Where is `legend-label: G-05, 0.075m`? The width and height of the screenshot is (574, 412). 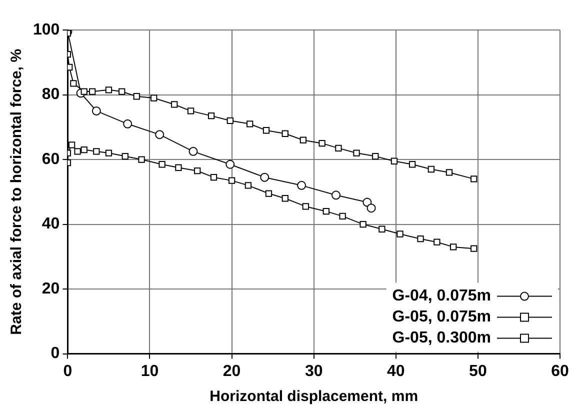 legend-label: G-05, 0.075m is located at coordinates (441, 317).